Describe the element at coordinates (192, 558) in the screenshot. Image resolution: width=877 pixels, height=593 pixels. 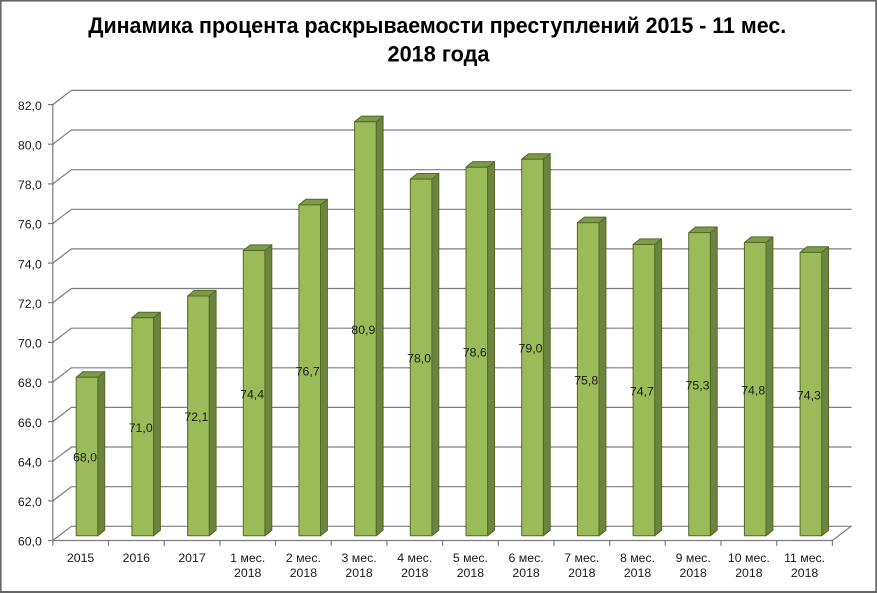
I see `svg-text: 2017` at that location.